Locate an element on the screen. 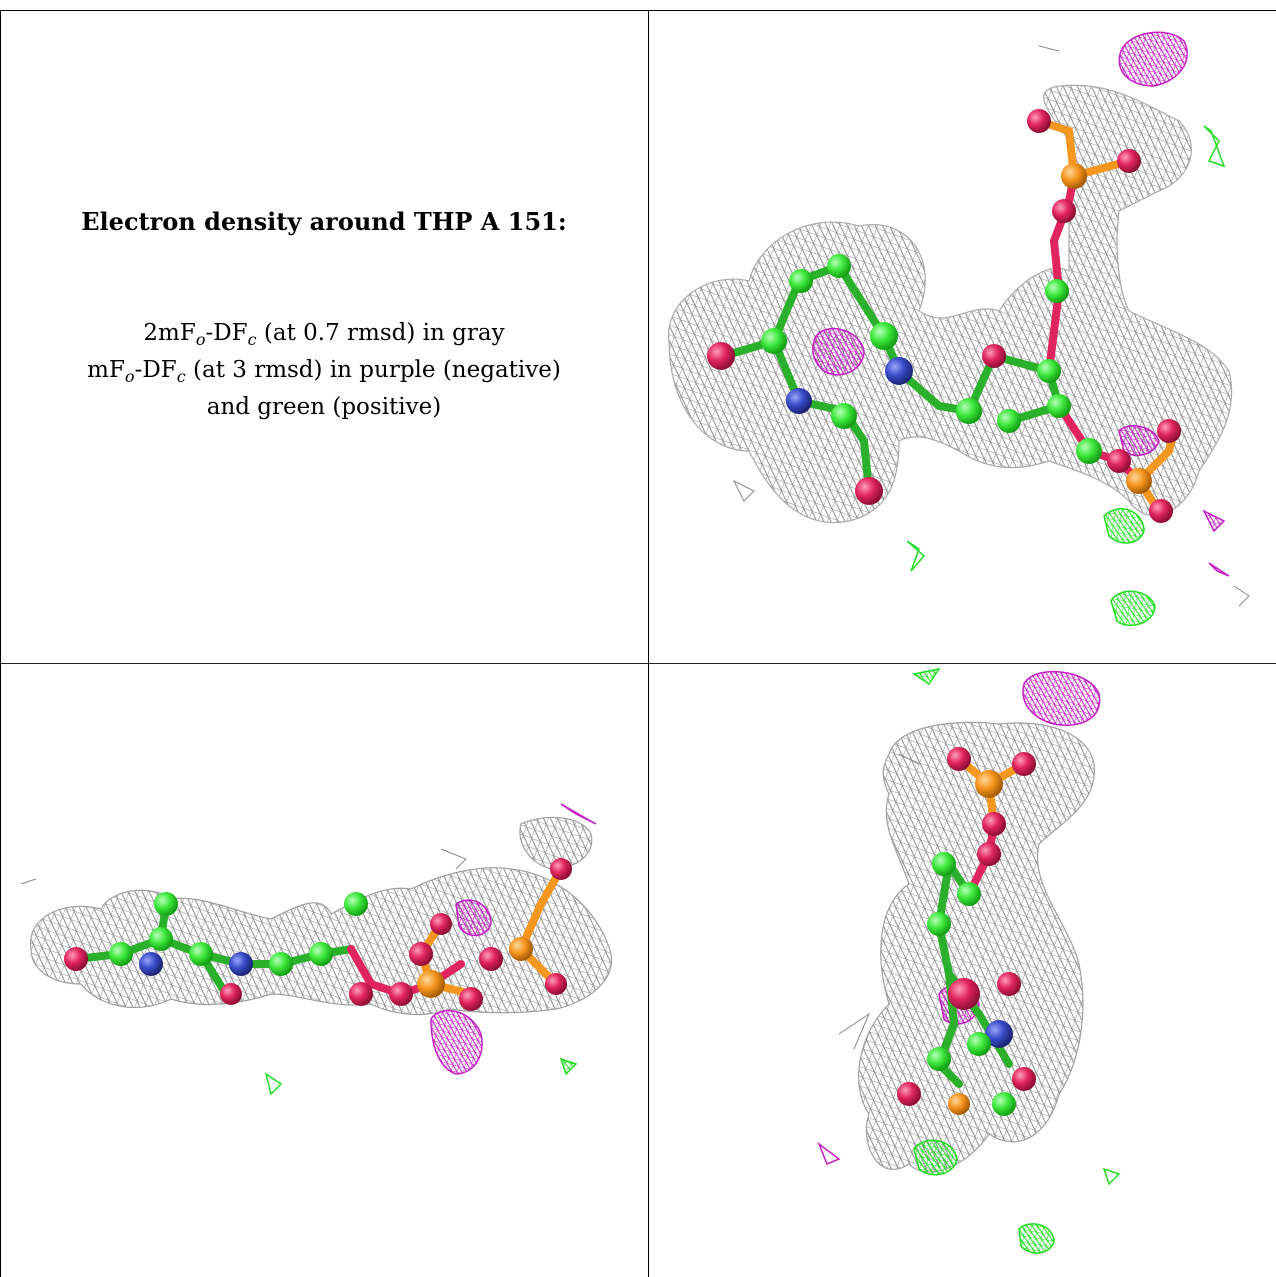 This screenshot has width=1276, height=1277. frame-top is located at coordinates (638, 10).